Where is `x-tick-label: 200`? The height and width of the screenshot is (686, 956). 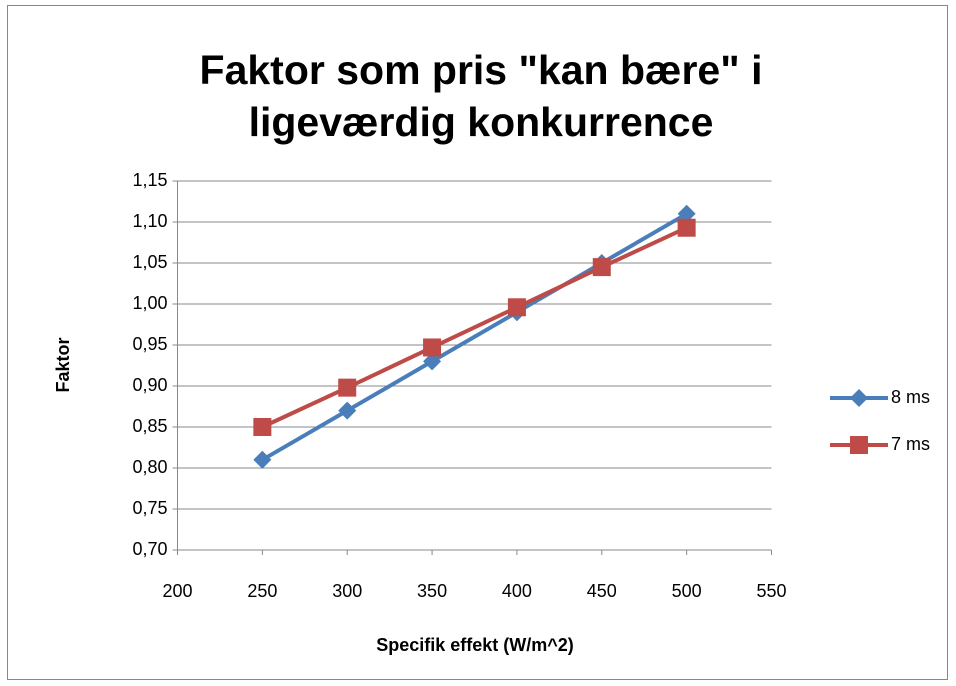 x-tick-label: 200 is located at coordinates (177, 591).